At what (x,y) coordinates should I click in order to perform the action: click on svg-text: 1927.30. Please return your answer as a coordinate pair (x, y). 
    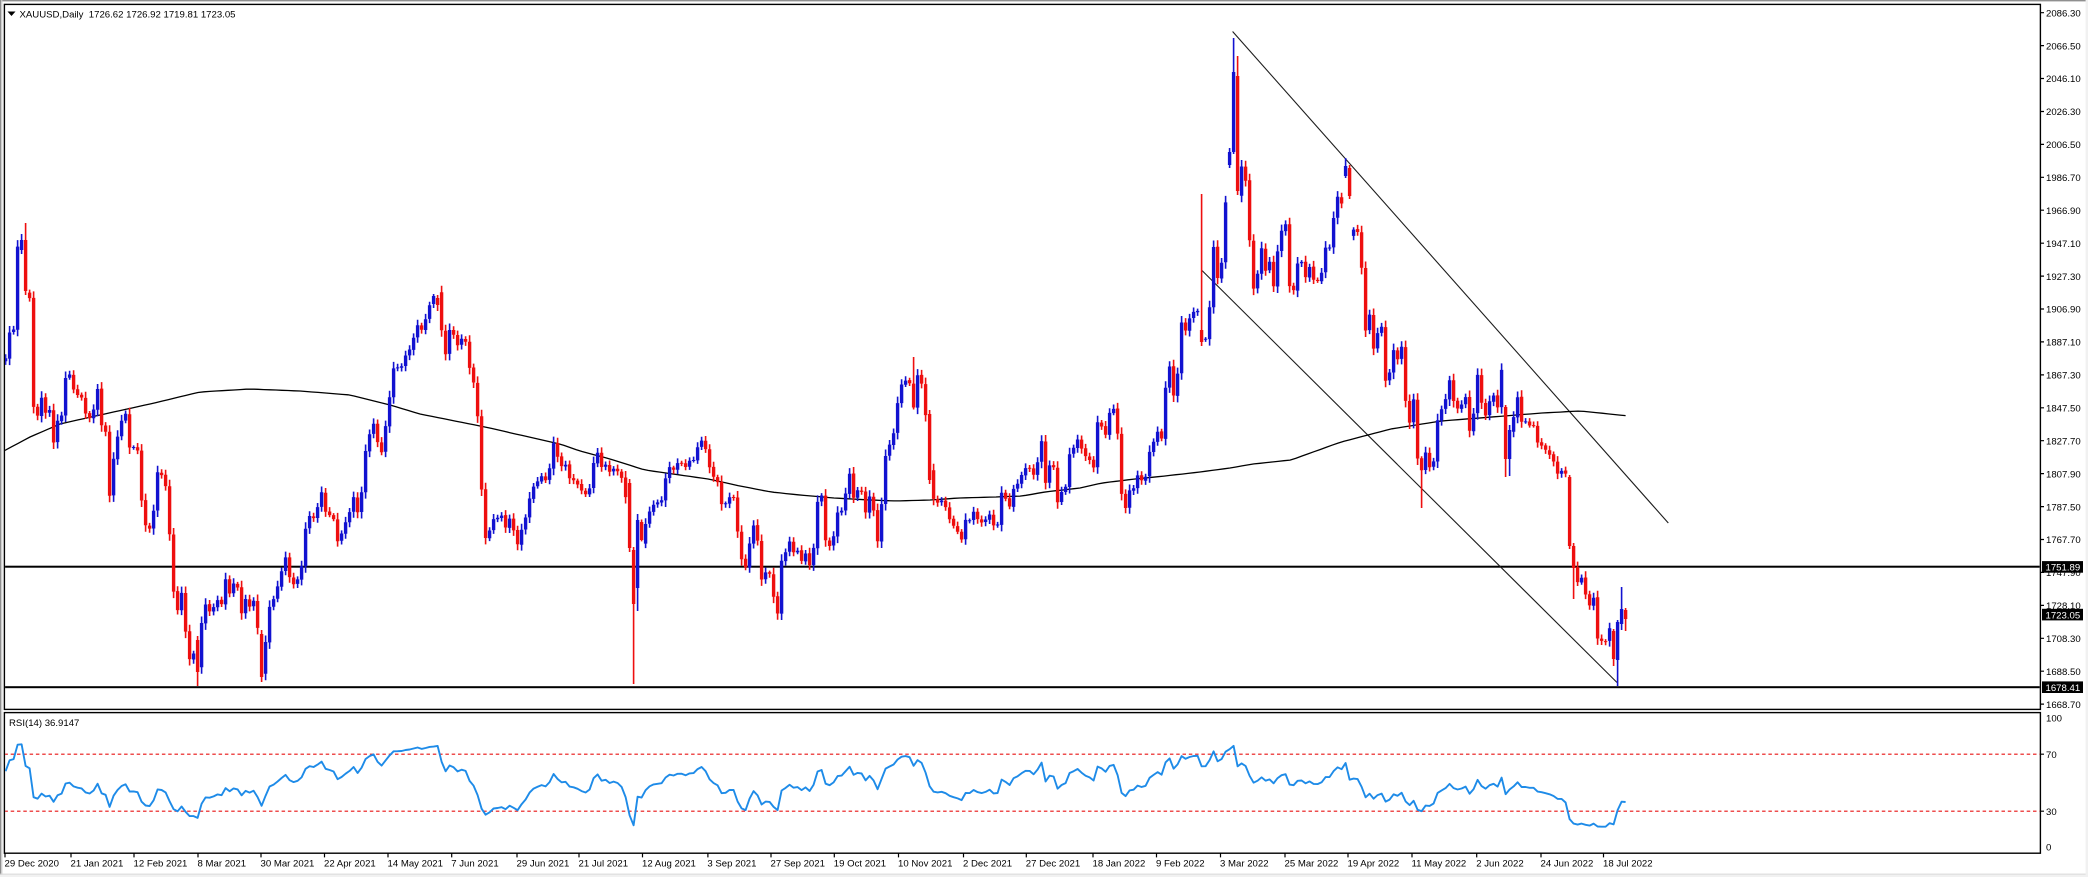
    Looking at the image, I should click on (2063, 277).